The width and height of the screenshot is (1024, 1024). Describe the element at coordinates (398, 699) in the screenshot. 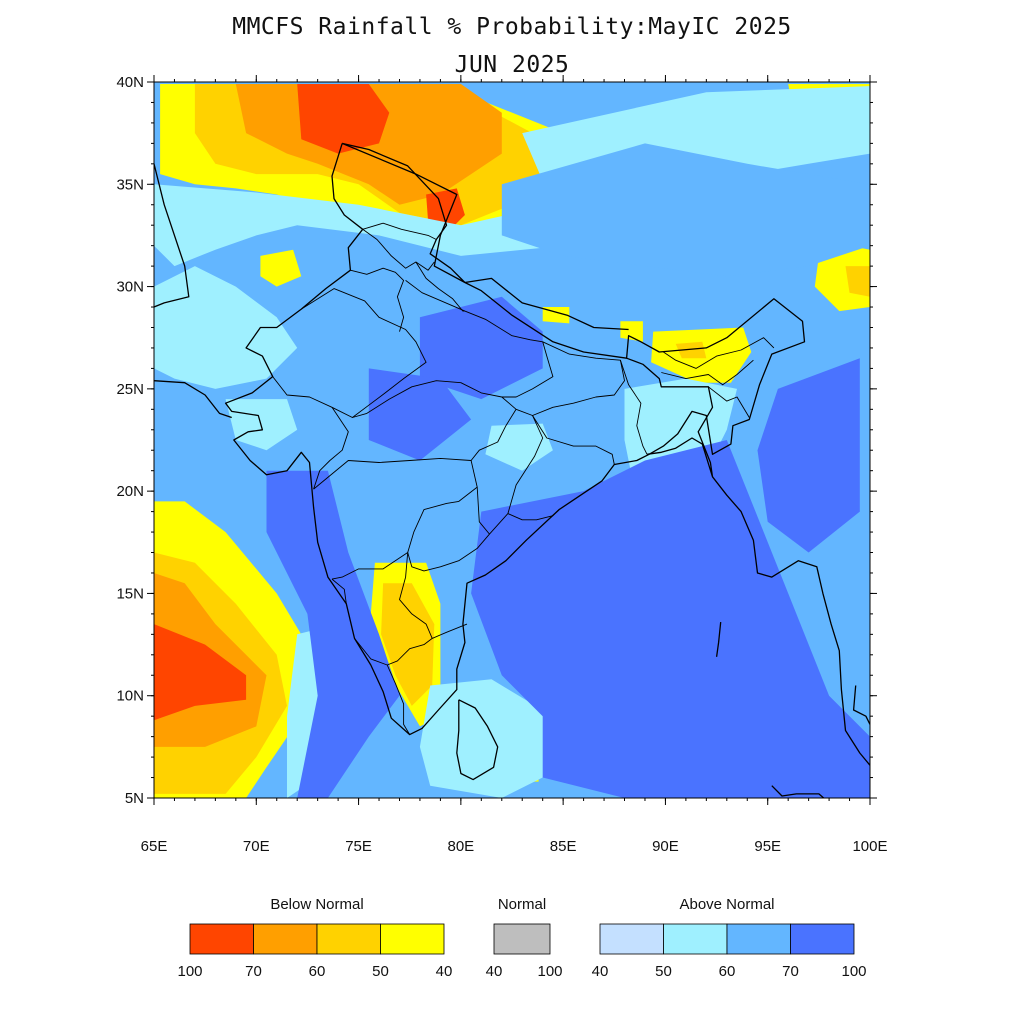

I see `border-state-kerala-tn` at that location.